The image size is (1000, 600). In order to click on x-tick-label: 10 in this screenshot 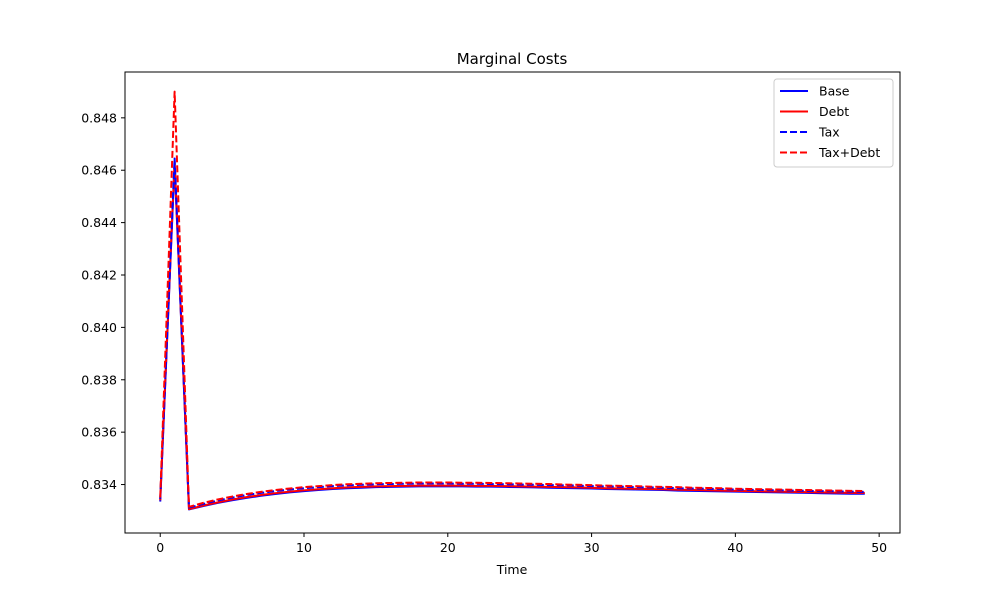, I will do `click(304, 547)`.